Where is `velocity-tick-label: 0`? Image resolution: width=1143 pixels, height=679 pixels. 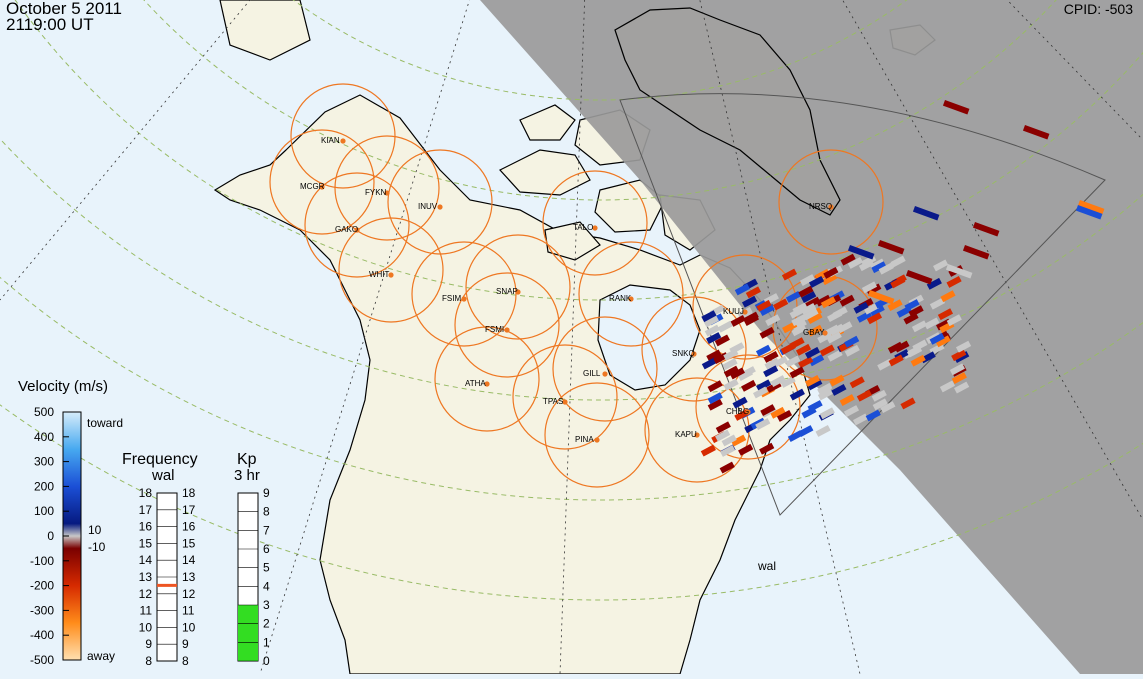 velocity-tick-label: 0 is located at coordinates (50, 536).